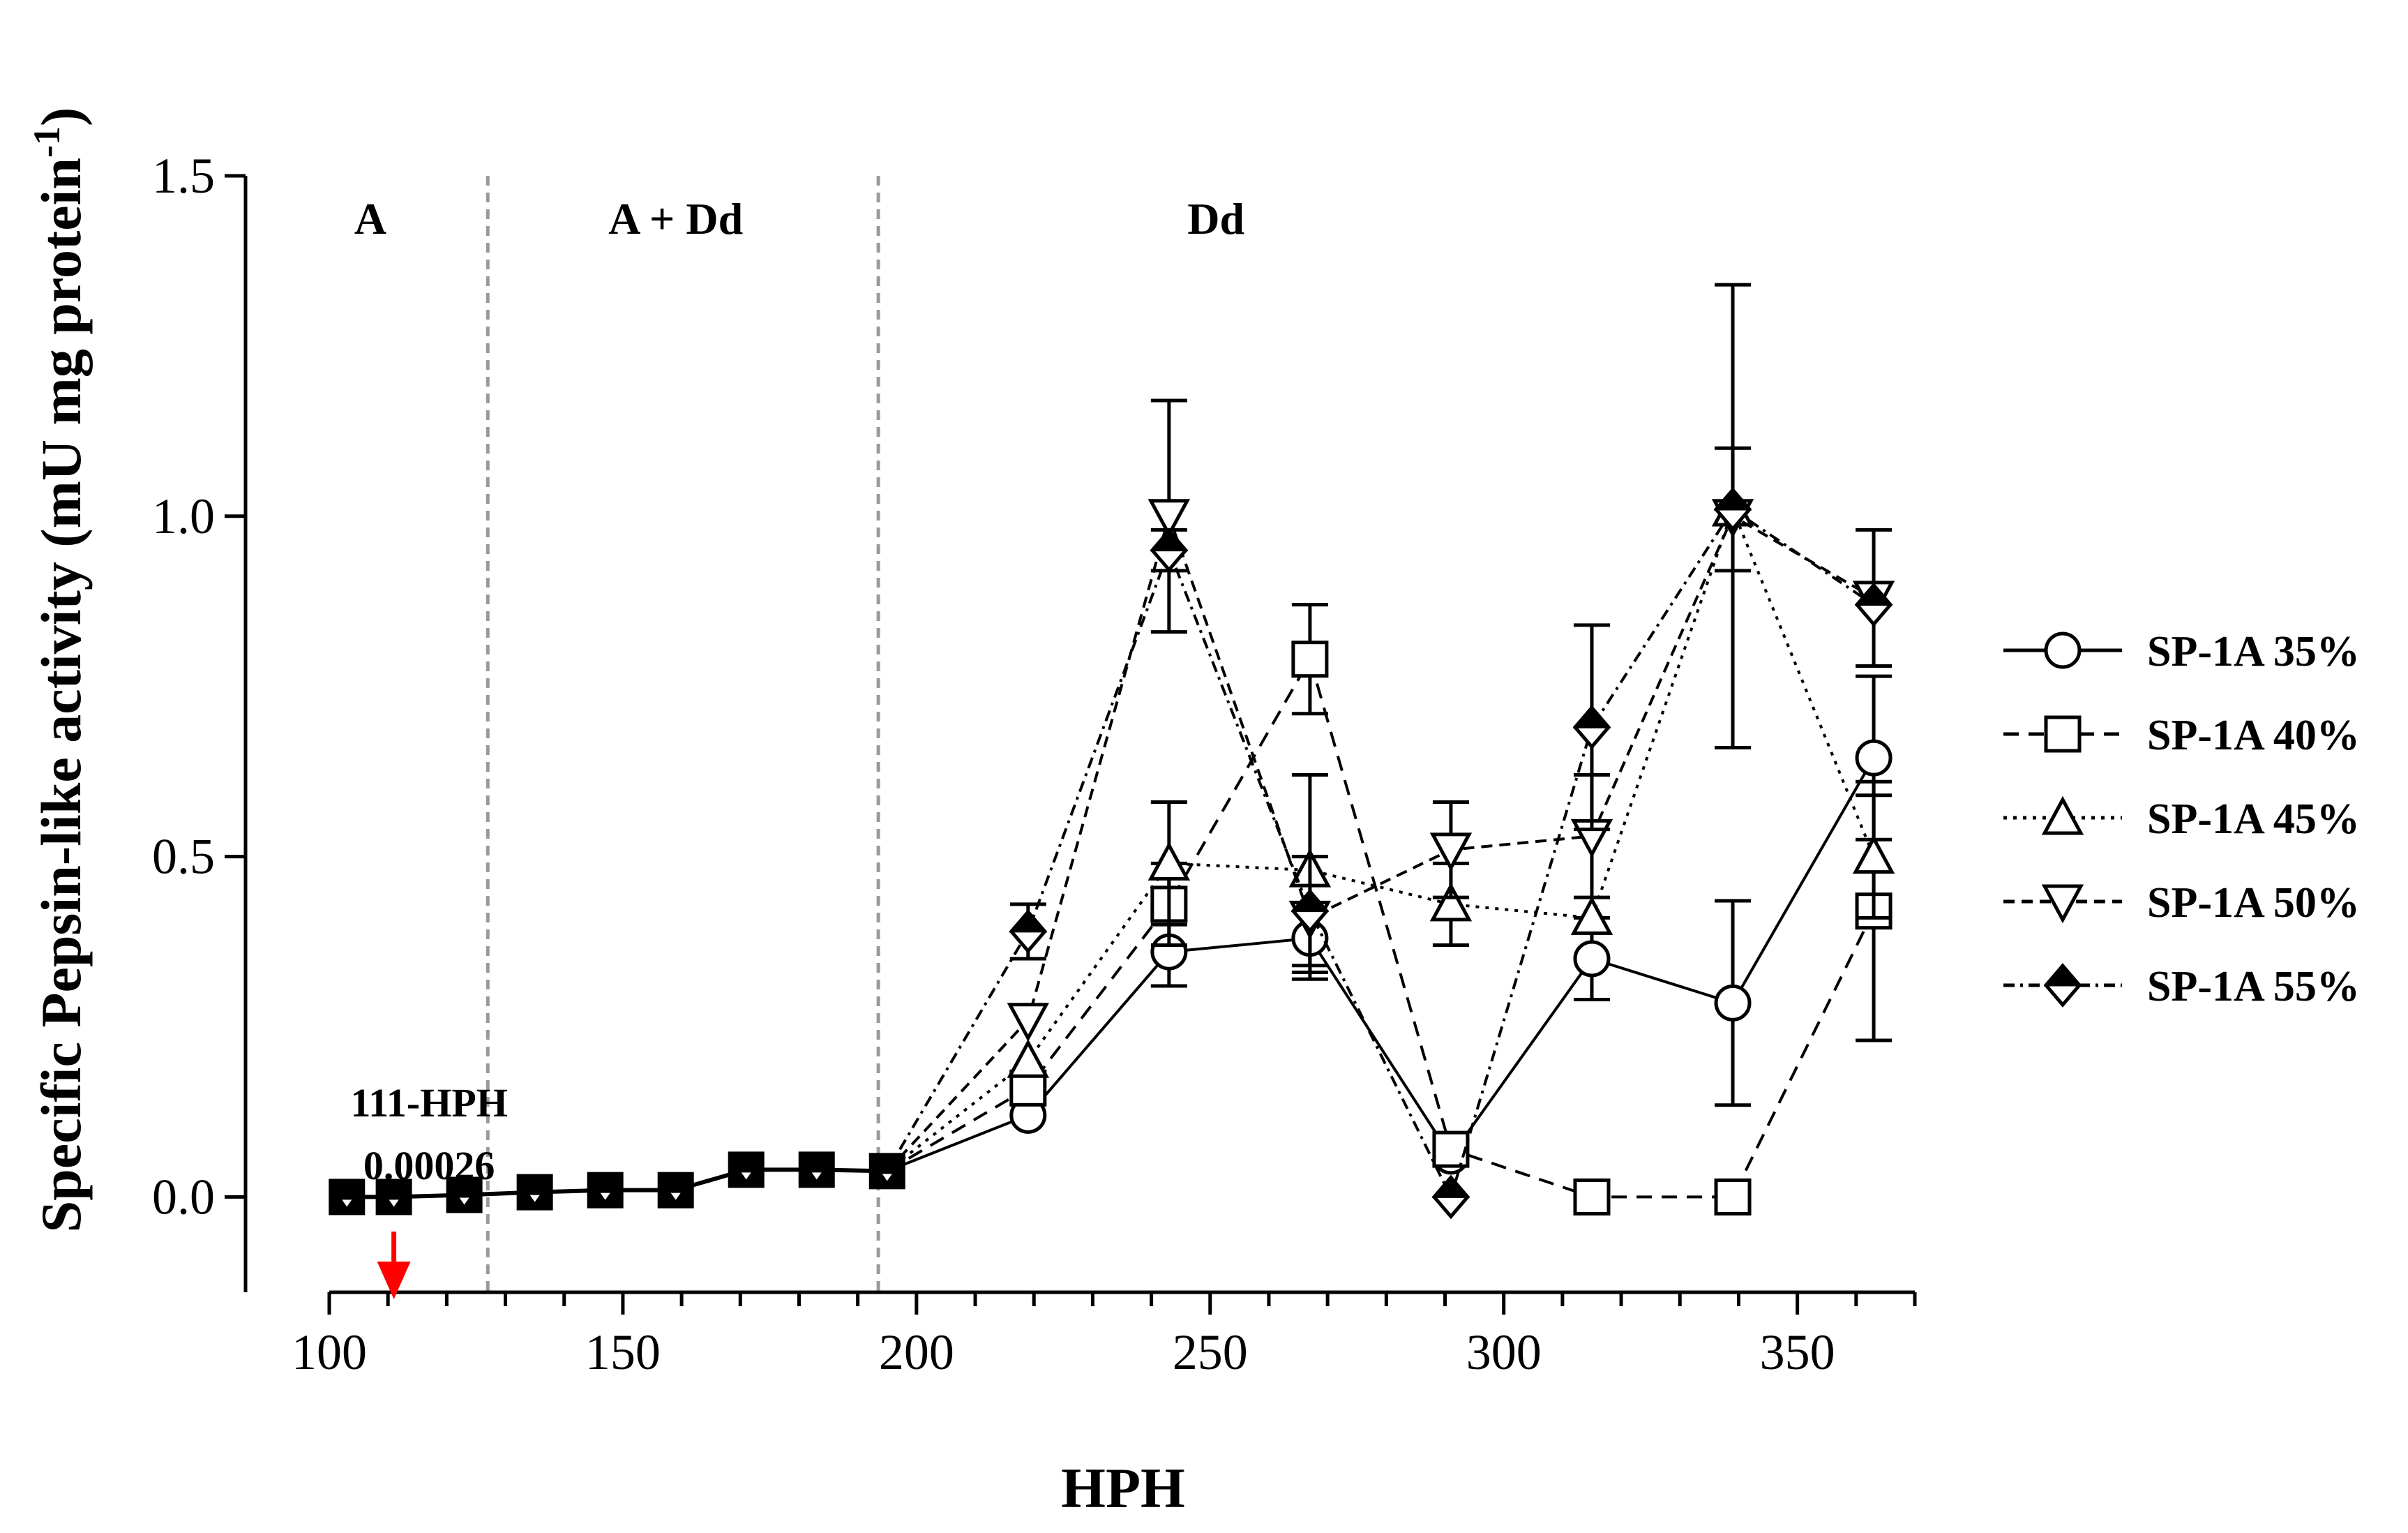 This screenshot has height=1533, width=2408. I want to click on legend-label: SP-1A 45%, so click(2253, 819).